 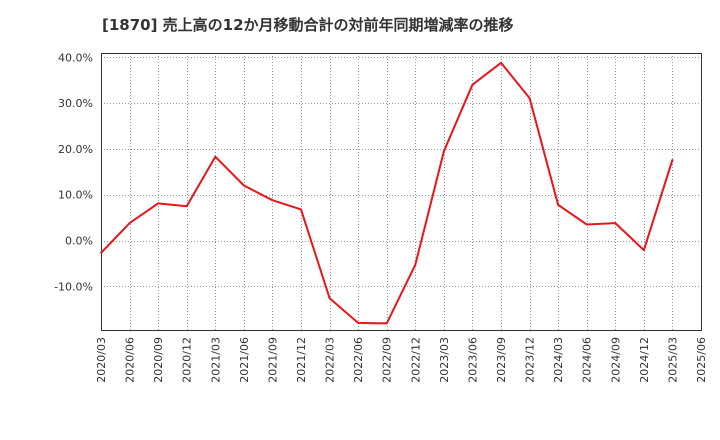 What do you see at coordinates (158, 360) in the screenshot?
I see `x-tick-label: 2020/09` at bounding box center [158, 360].